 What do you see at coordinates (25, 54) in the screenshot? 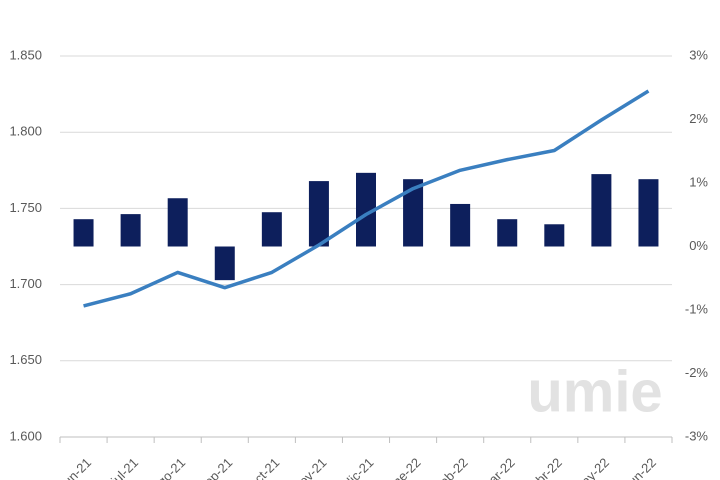
I see `y-tick-label: 1.850` at bounding box center [25, 54].